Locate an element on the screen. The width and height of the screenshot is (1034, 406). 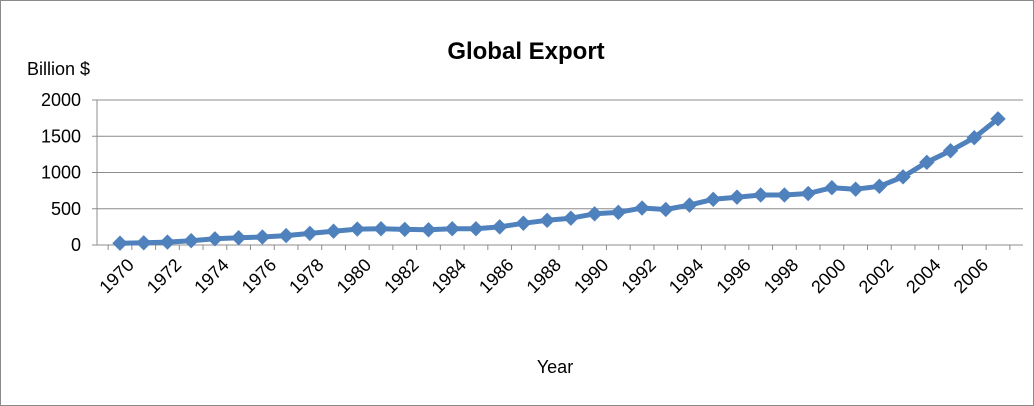
x-tick-label: 1996 is located at coordinates (733, 276).